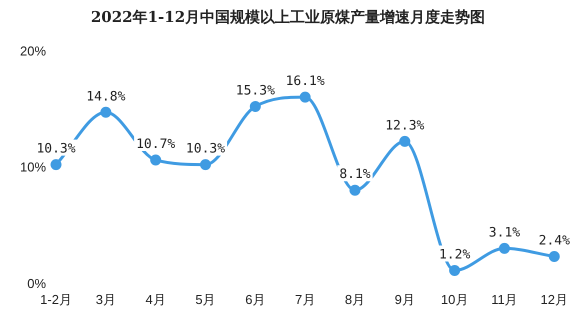 This screenshot has width=576, height=326. What do you see at coordinates (305, 299) in the screenshot?
I see `x-tick-label: 7月` at bounding box center [305, 299].